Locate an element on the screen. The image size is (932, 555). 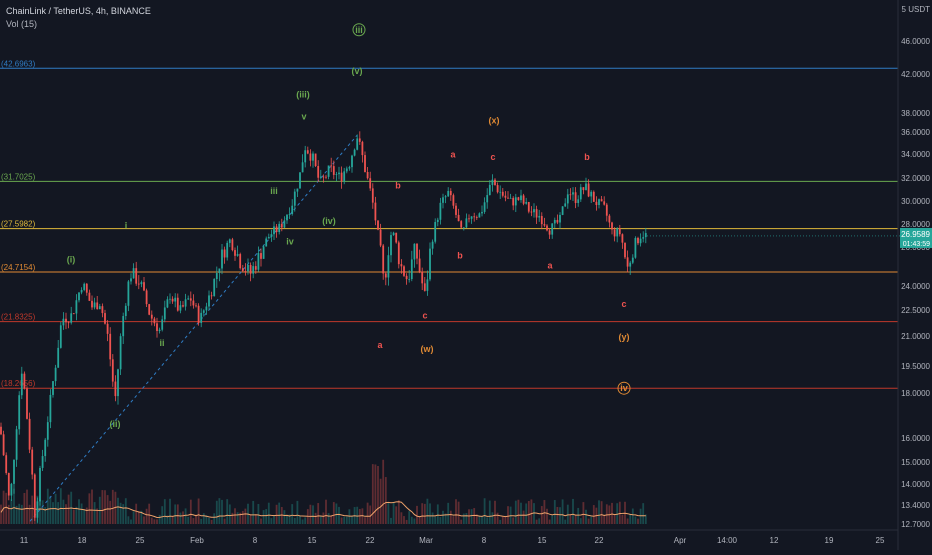
time-tick-7: Mar is located at coordinates (426, 540).